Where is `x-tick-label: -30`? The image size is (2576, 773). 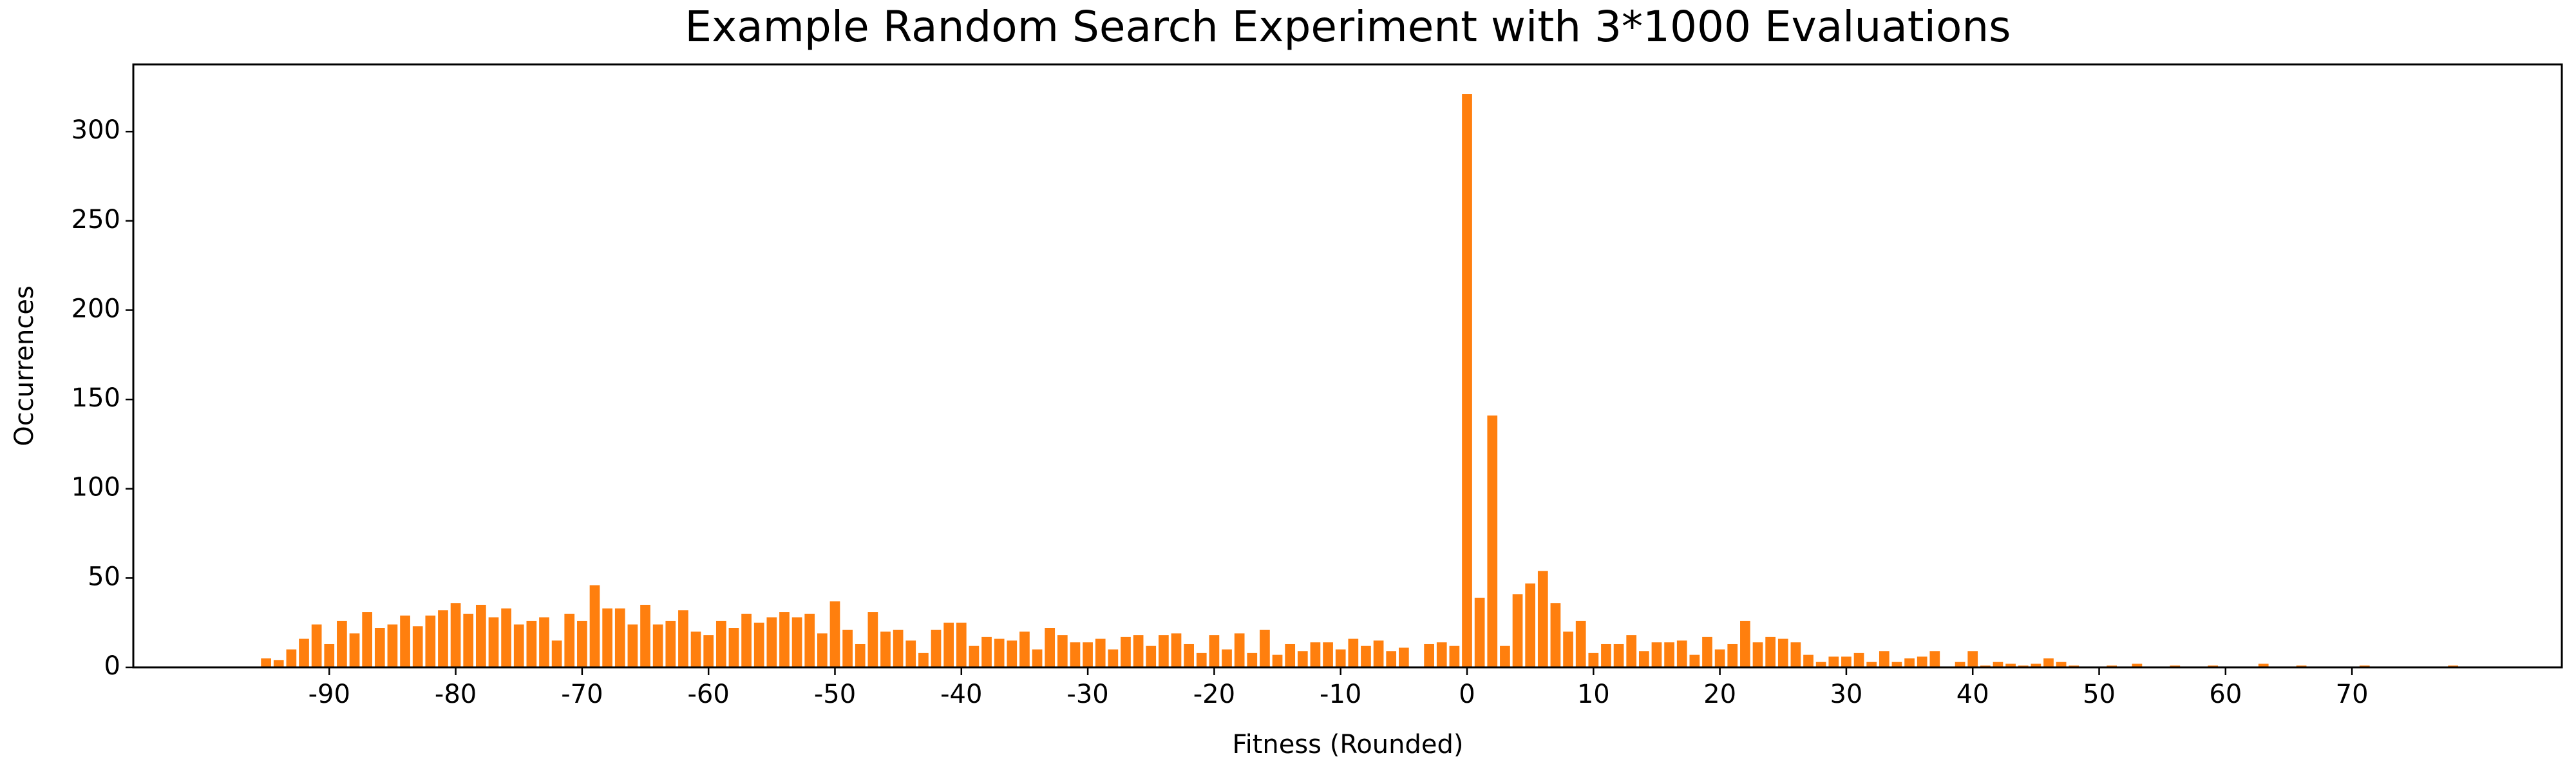 x-tick-label: -30 is located at coordinates (1087, 694).